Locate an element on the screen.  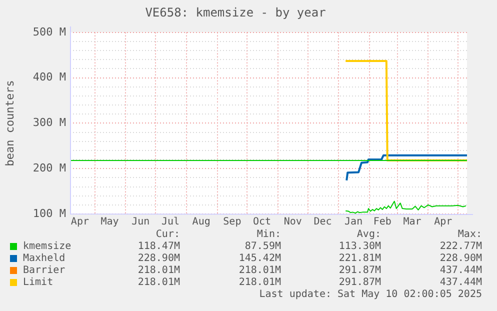
text: 87.59M is located at coordinates (262, 247).